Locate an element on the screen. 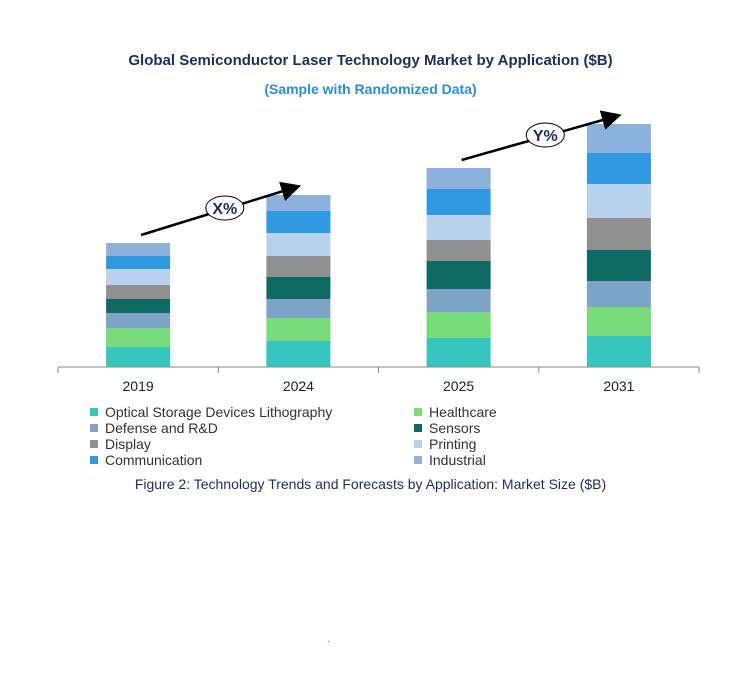 The image size is (741, 673). legend-label: Healthcare is located at coordinates (463, 412).